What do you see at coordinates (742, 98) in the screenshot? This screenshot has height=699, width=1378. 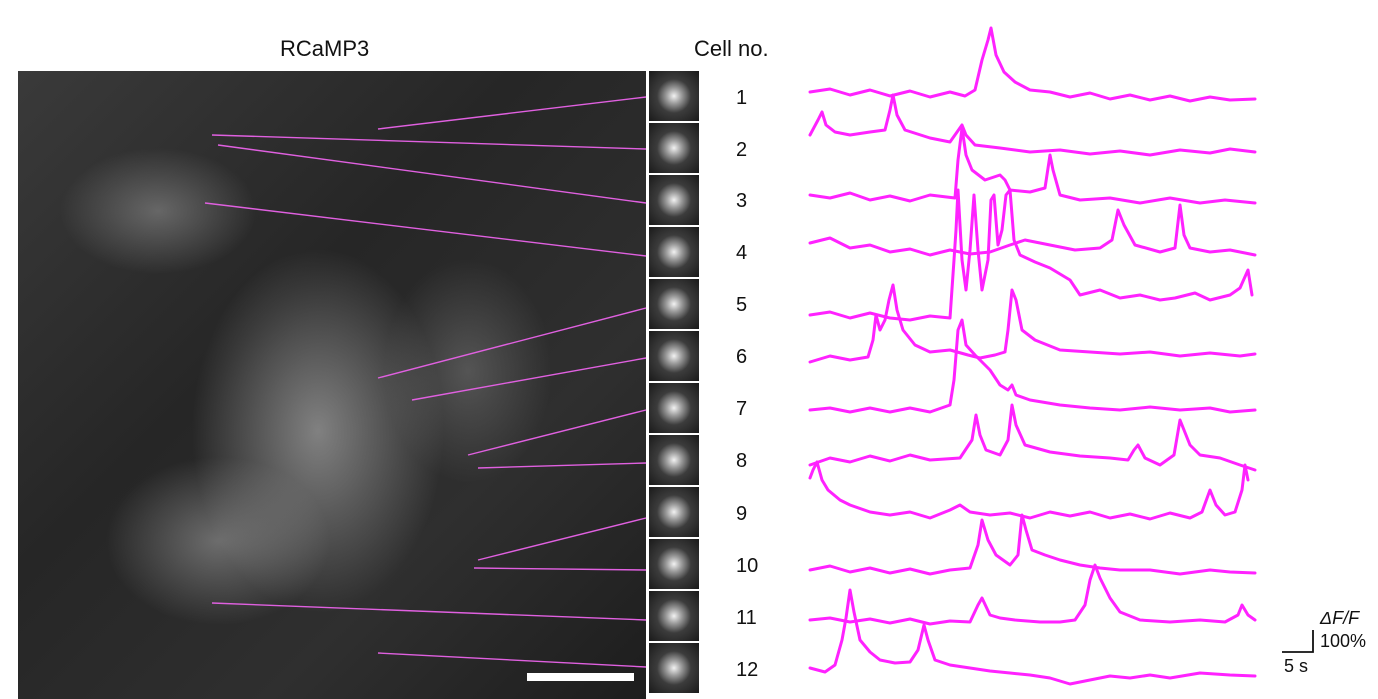 I see `cell-number-label: 1` at bounding box center [742, 98].